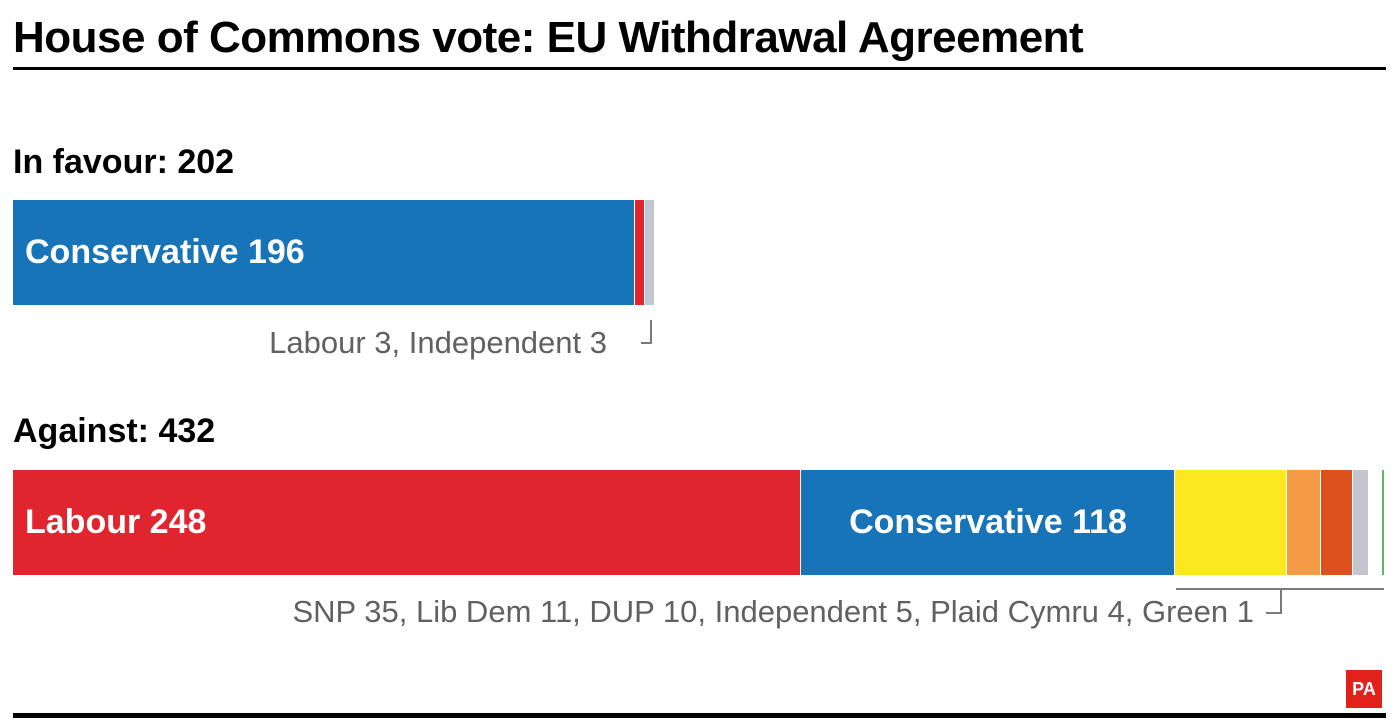 This screenshot has width=1398, height=723. What do you see at coordinates (1364, 689) in the screenshot?
I see `pa-logo: PA` at bounding box center [1364, 689].